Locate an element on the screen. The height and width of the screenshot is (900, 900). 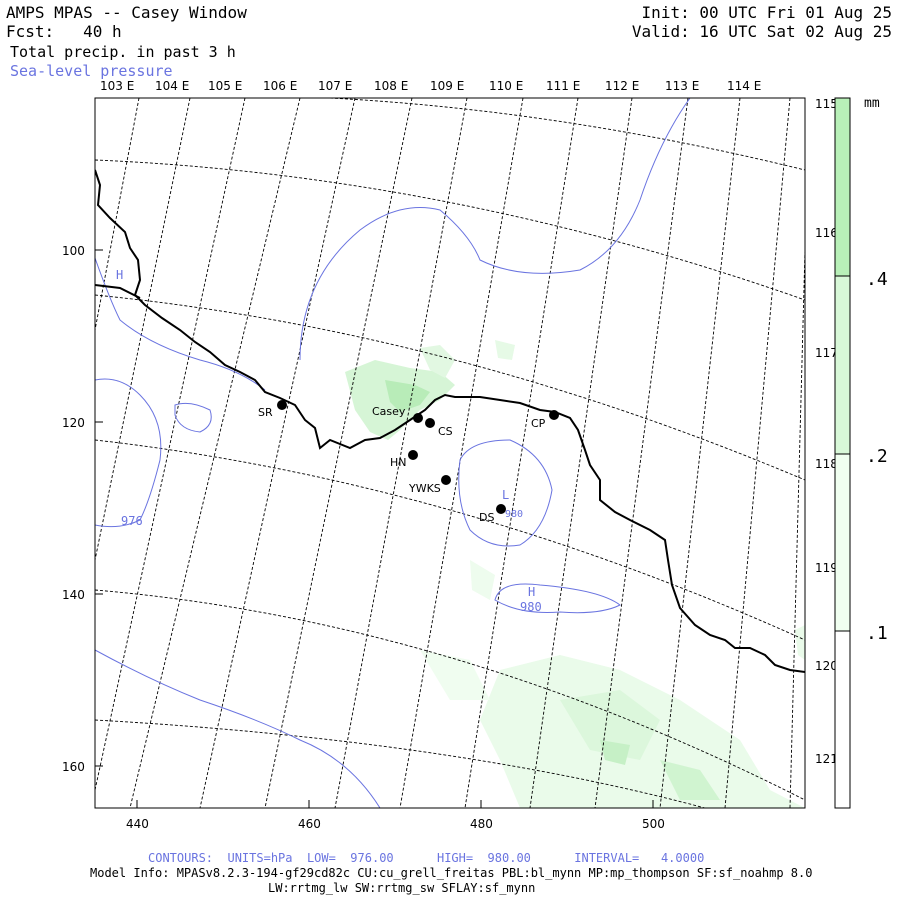
low-label: L is located at coordinates (505, 495).